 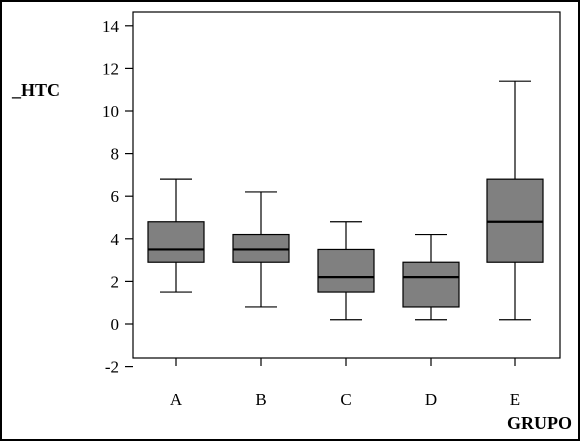 What do you see at coordinates (515, 200) in the screenshot?
I see `box-E` at bounding box center [515, 200].